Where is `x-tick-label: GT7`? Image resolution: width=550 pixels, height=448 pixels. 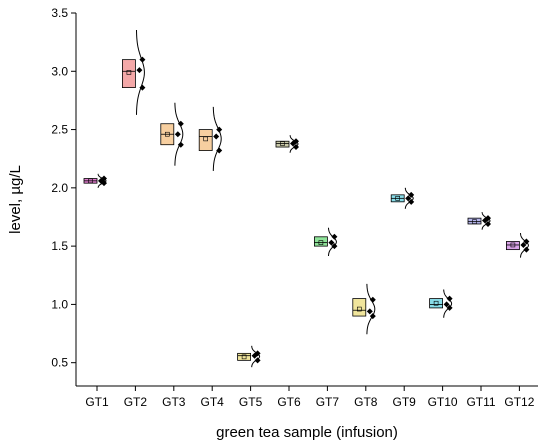
x-tick-label: GT7 is located at coordinates (328, 402).